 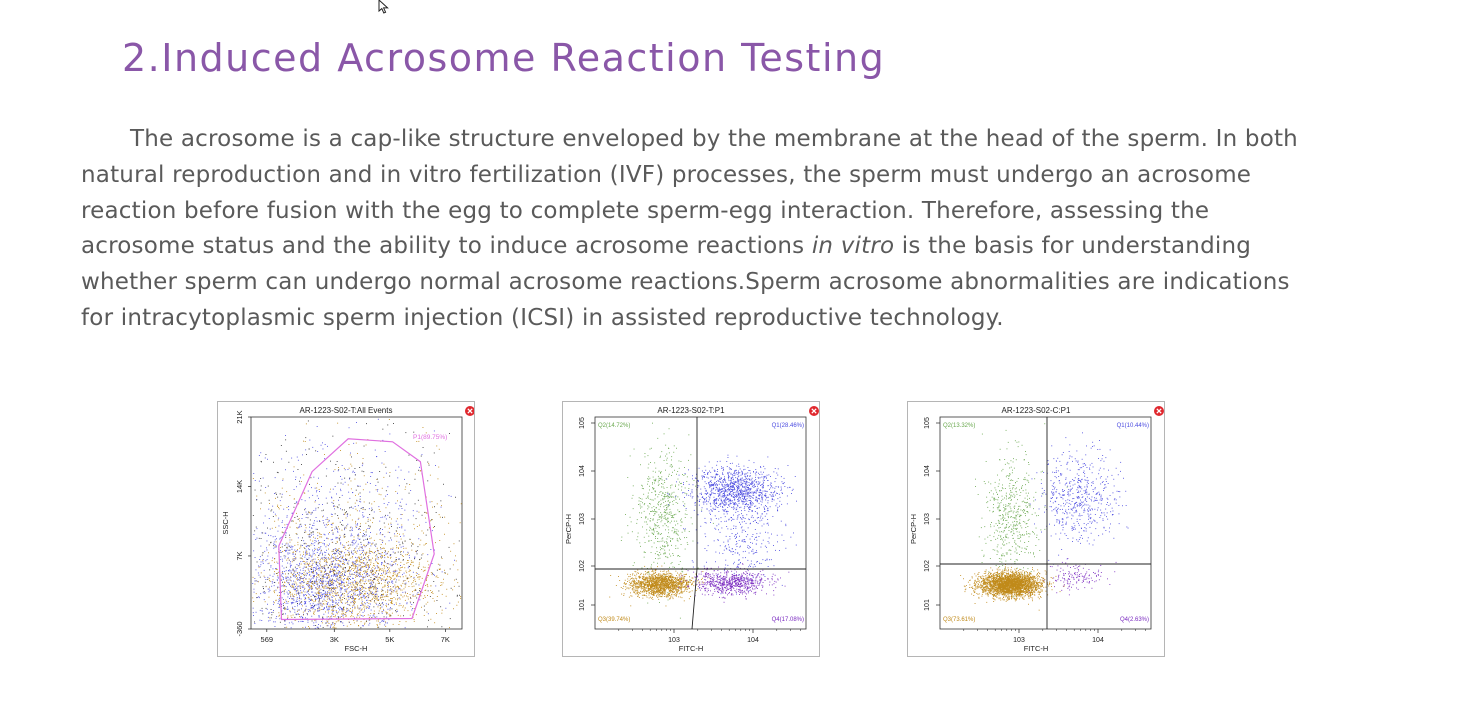 I want to click on x-tick-label: 7K, so click(x=445, y=639).